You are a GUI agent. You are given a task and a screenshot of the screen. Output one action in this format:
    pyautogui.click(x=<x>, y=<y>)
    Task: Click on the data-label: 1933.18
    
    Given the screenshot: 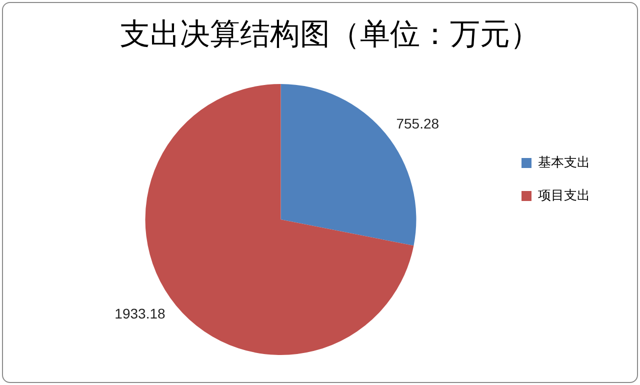 What is the action you would take?
    pyautogui.click(x=140, y=313)
    